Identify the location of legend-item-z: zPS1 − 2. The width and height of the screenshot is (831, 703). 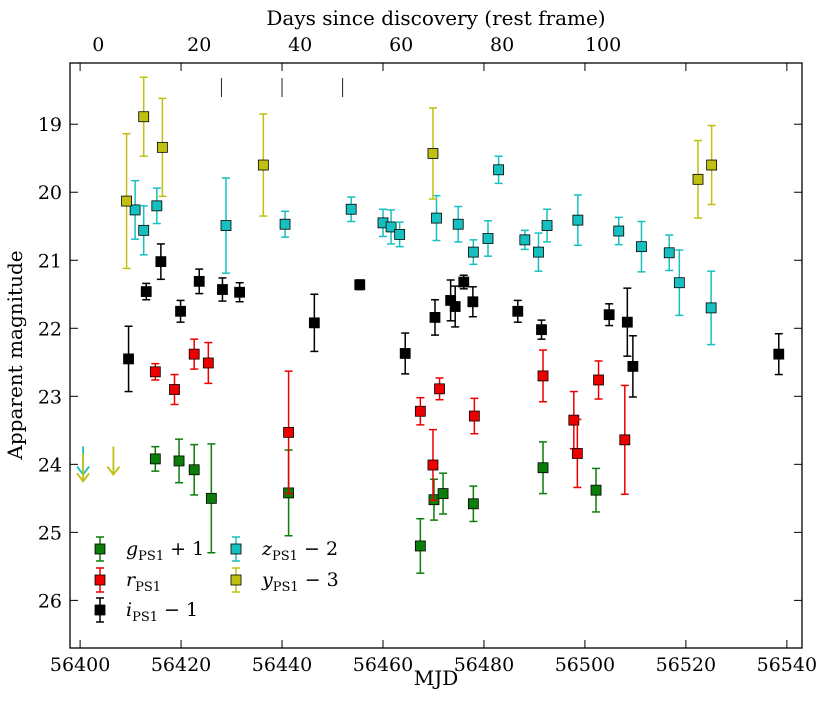
(284, 550).